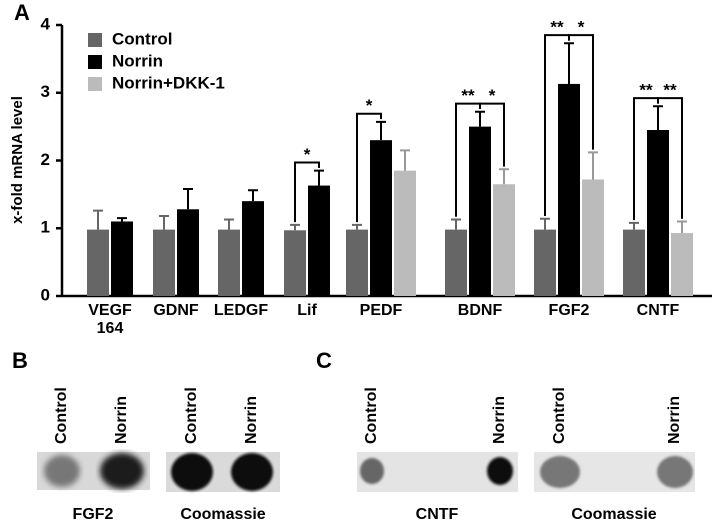  Describe the element at coordinates (324, 360) in the screenshot. I see `panel-label: C` at that location.